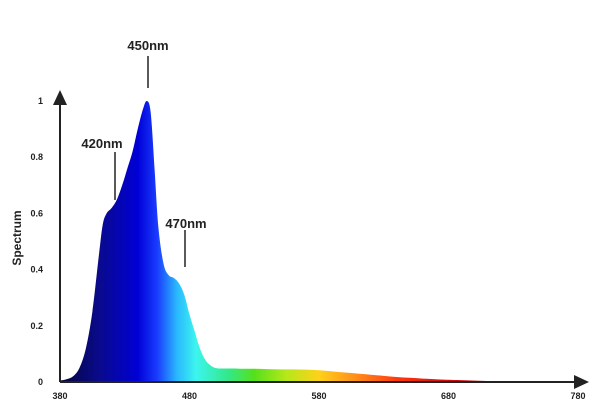 This screenshot has width=600, height=400. I want to click on annotation-label: 420nm, so click(101, 143).